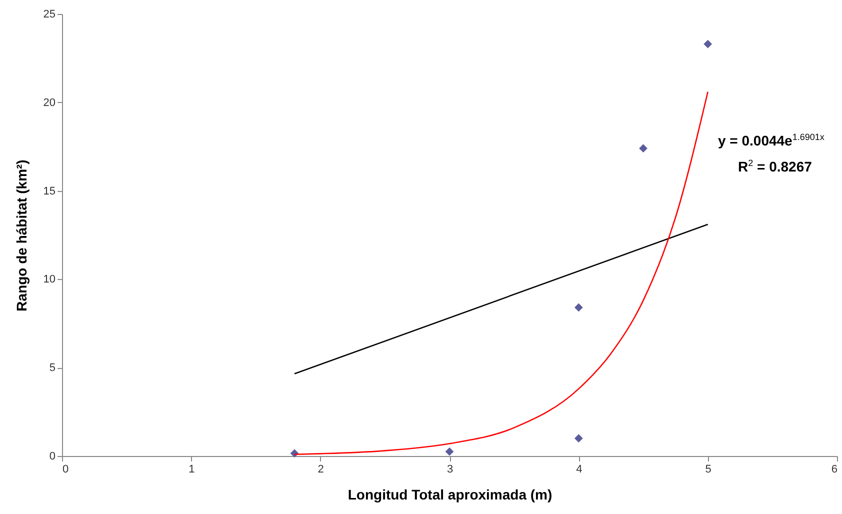 This screenshot has height=514, width=842. Describe the element at coordinates (49, 14) in the screenshot. I see `y-tick-label: 25` at that location.